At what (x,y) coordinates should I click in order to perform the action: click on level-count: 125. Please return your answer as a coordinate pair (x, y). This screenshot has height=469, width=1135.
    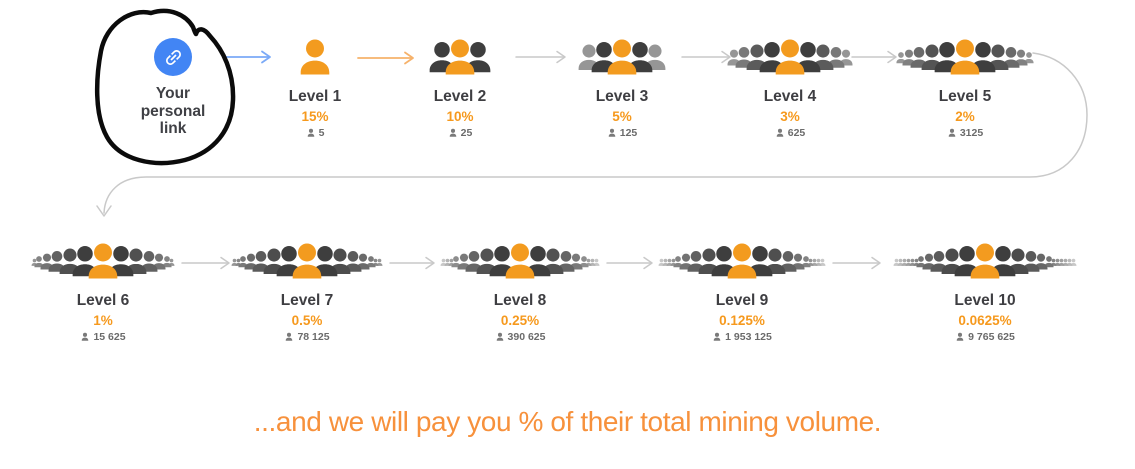
    Looking at the image, I should click on (622, 133).